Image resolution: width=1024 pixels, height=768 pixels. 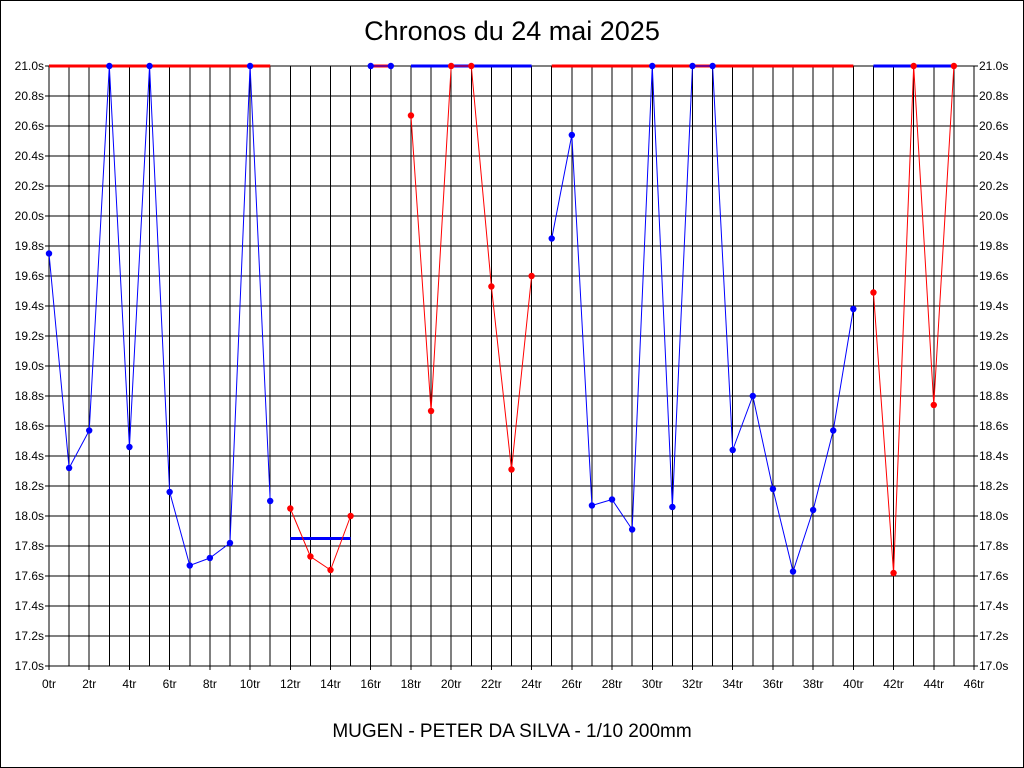 I want to click on y-tick-label-right: 21.0s, so click(x=993, y=66).